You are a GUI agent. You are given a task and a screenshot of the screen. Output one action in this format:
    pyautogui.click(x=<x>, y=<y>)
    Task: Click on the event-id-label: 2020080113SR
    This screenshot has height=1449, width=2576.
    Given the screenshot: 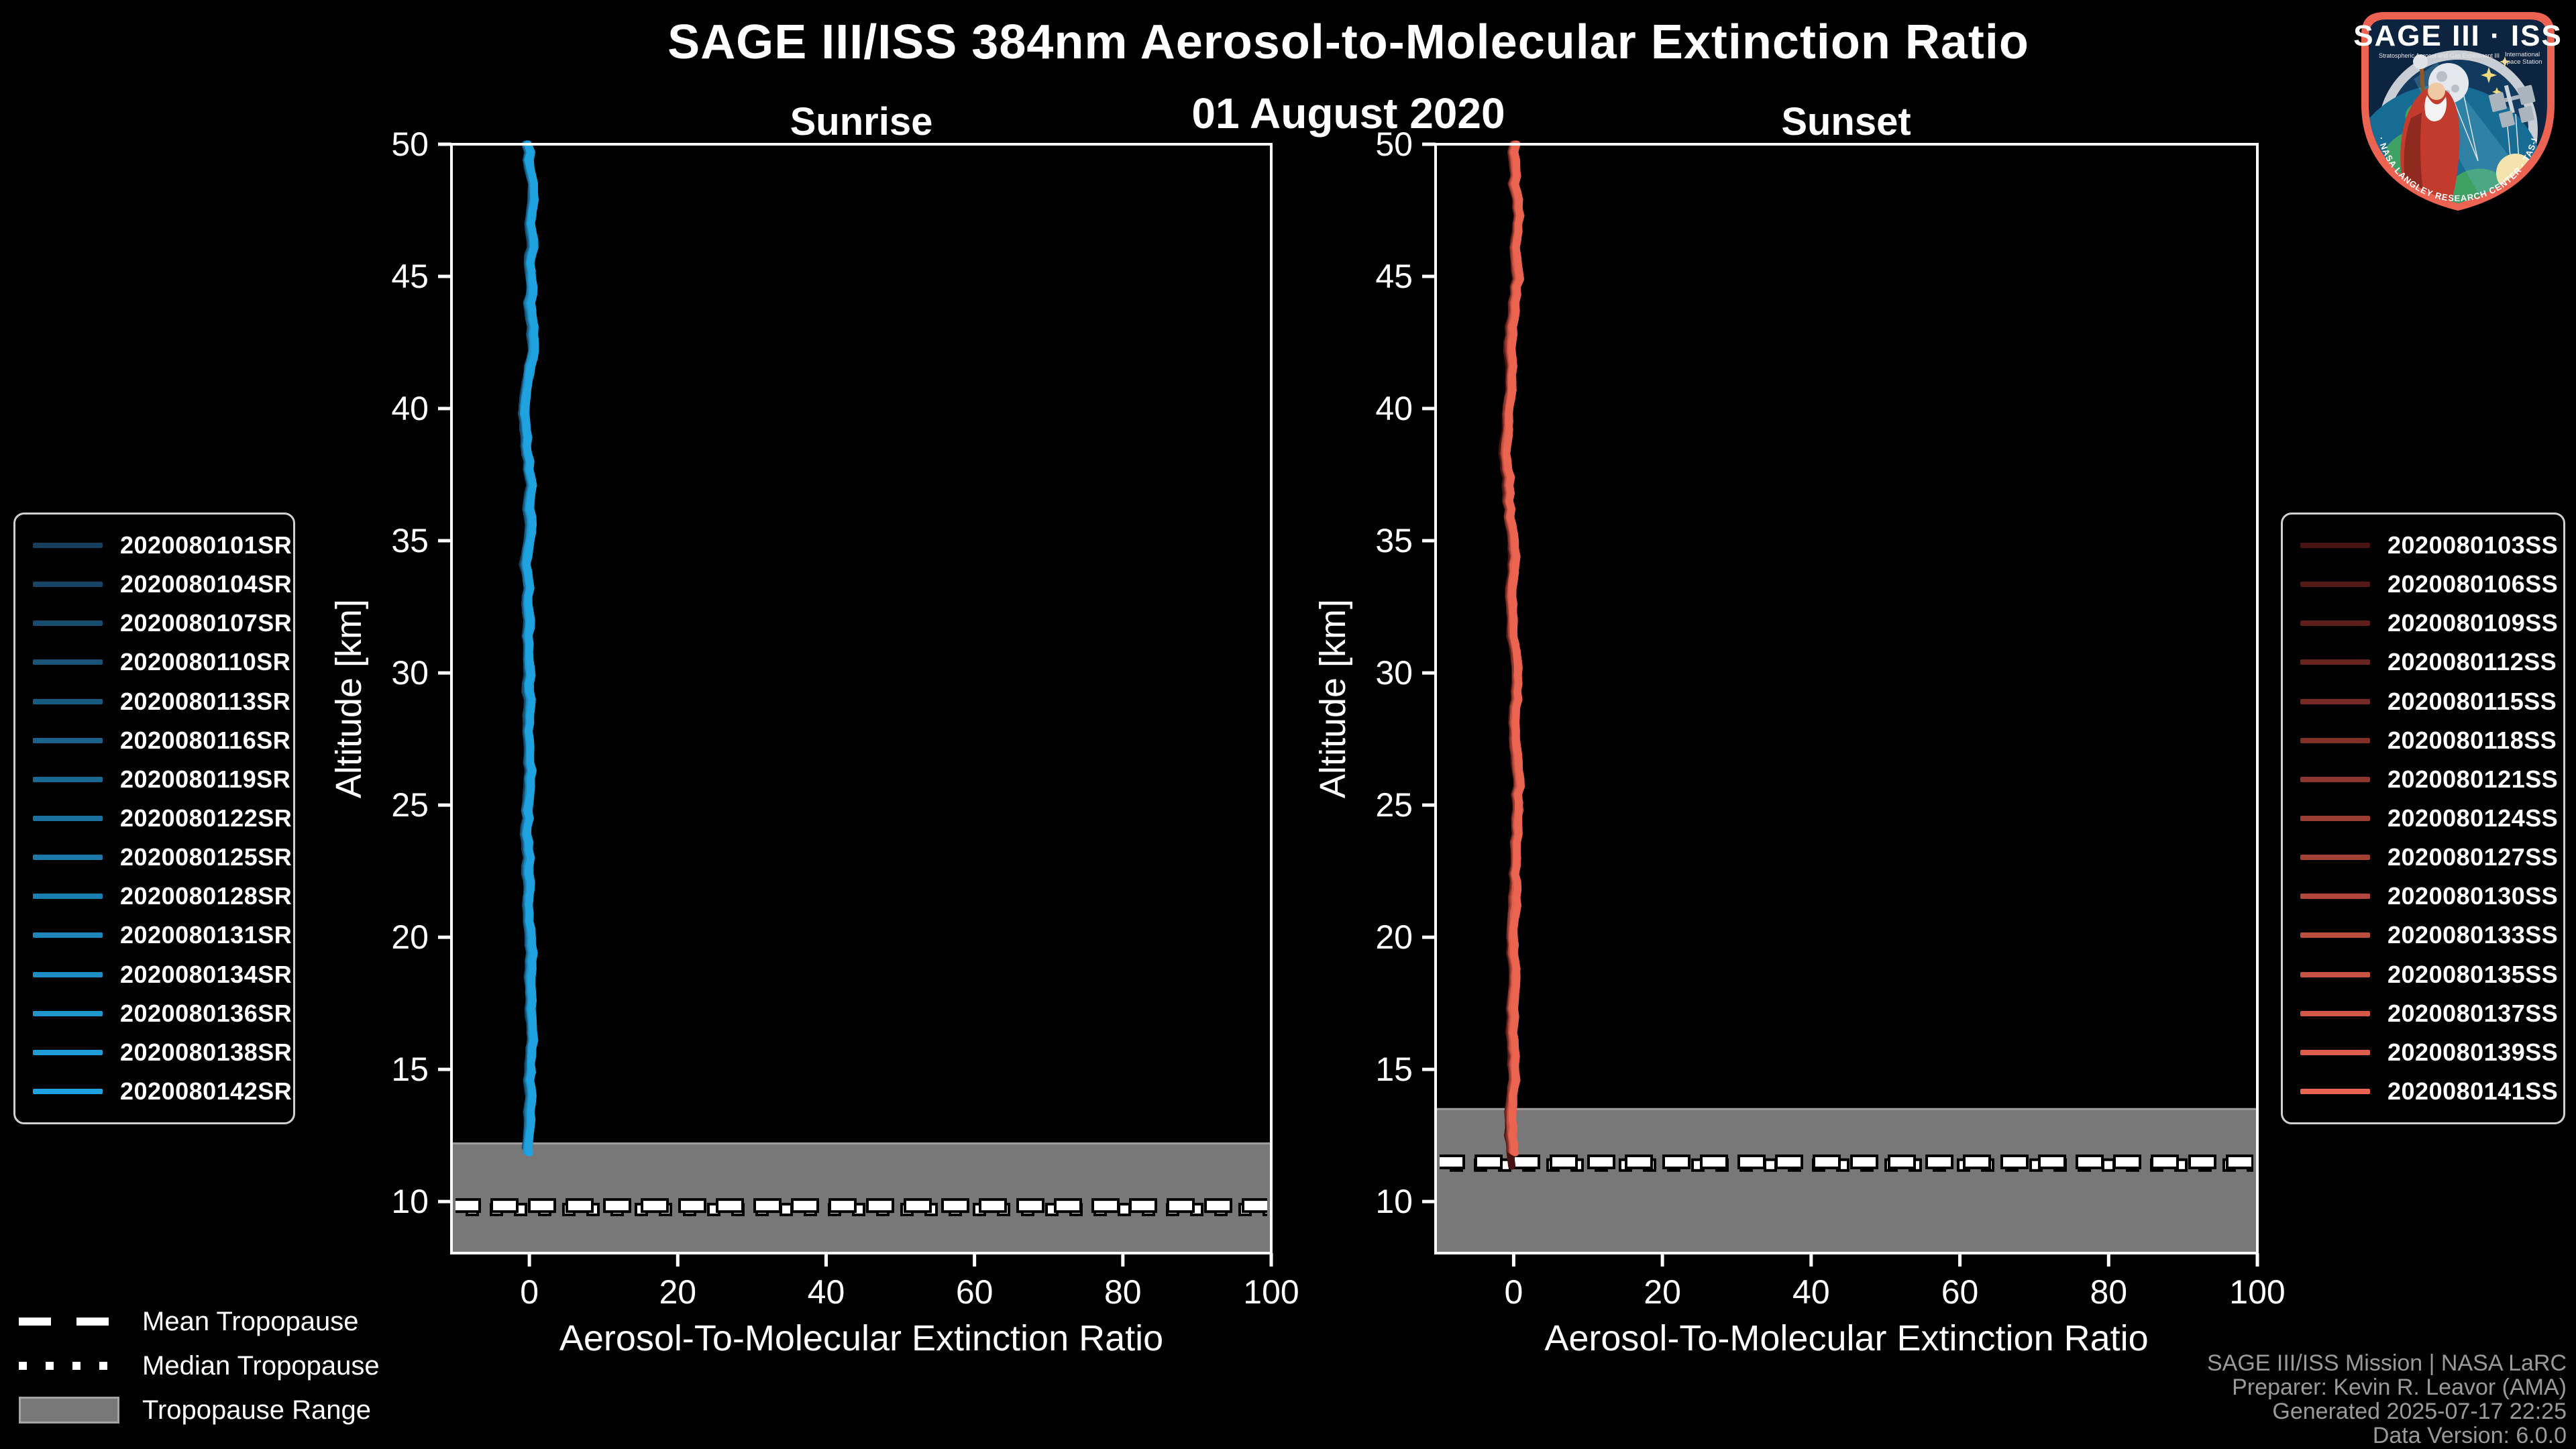 What is the action you would take?
    pyautogui.click(x=205, y=701)
    